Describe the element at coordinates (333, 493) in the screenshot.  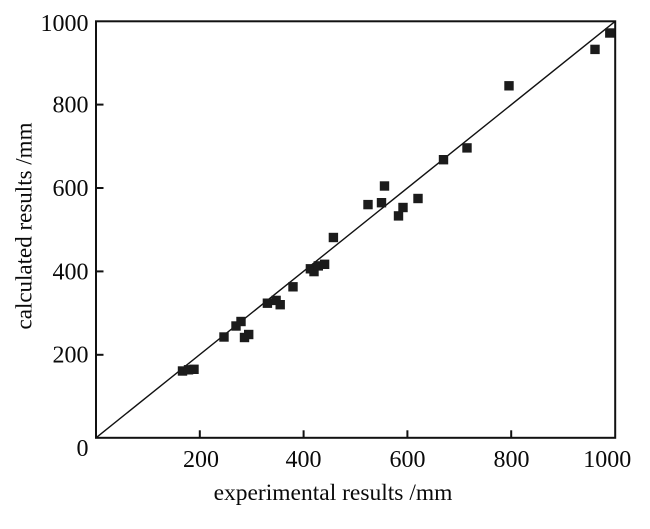
I see `svg-text: experimental results /mm` at that location.